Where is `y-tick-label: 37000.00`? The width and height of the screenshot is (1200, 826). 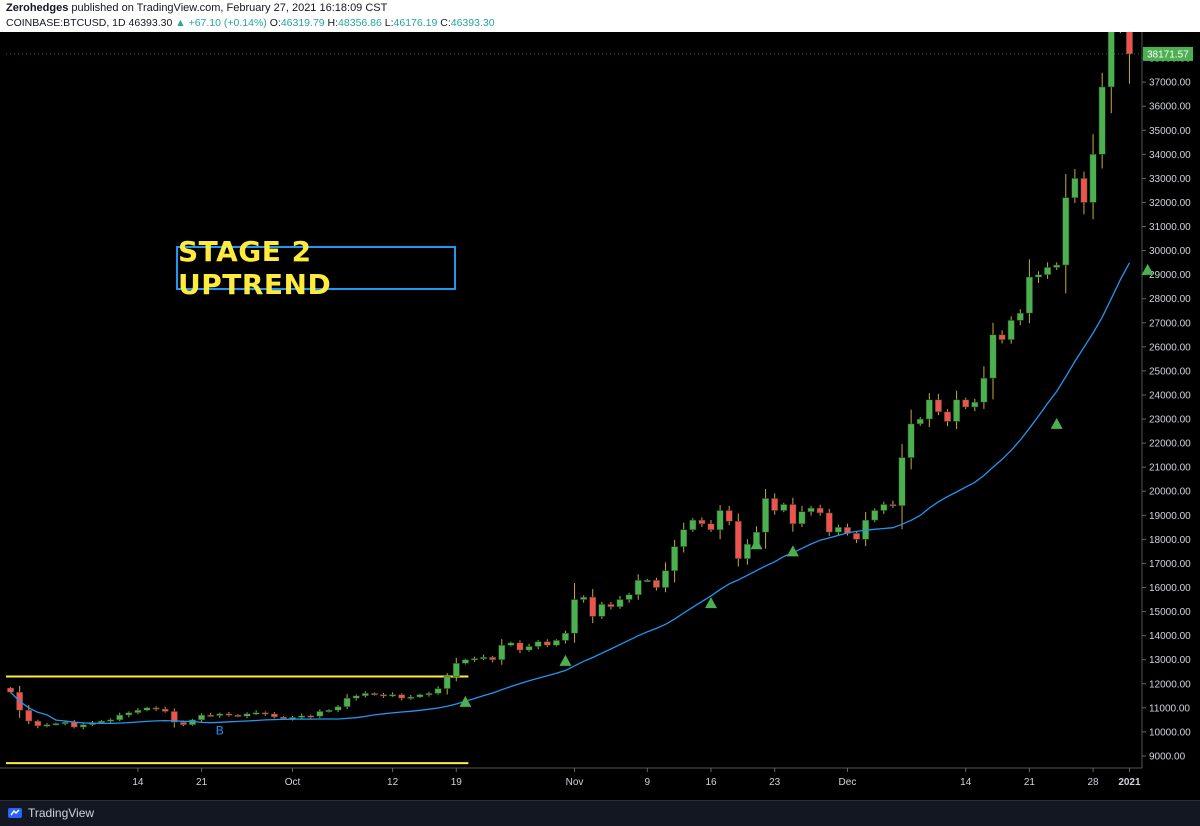 y-tick-label: 37000.00 is located at coordinates (1170, 83).